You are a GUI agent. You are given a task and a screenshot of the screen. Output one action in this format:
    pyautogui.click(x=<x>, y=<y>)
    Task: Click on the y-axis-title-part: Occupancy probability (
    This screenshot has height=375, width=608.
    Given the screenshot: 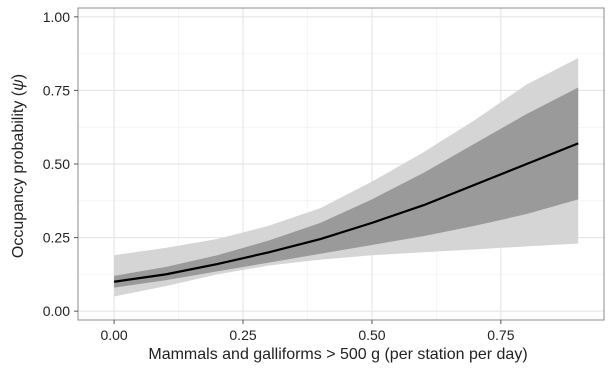 What is the action you would take?
    pyautogui.click(x=18, y=174)
    